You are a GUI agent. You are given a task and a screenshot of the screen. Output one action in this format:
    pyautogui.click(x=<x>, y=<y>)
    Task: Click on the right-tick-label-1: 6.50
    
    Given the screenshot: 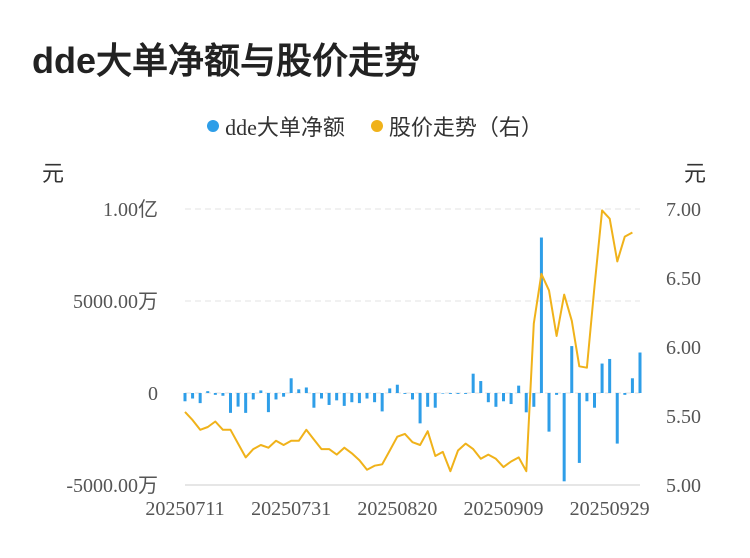 What is the action you would take?
    pyautogui.click(x=683, y=279)
    